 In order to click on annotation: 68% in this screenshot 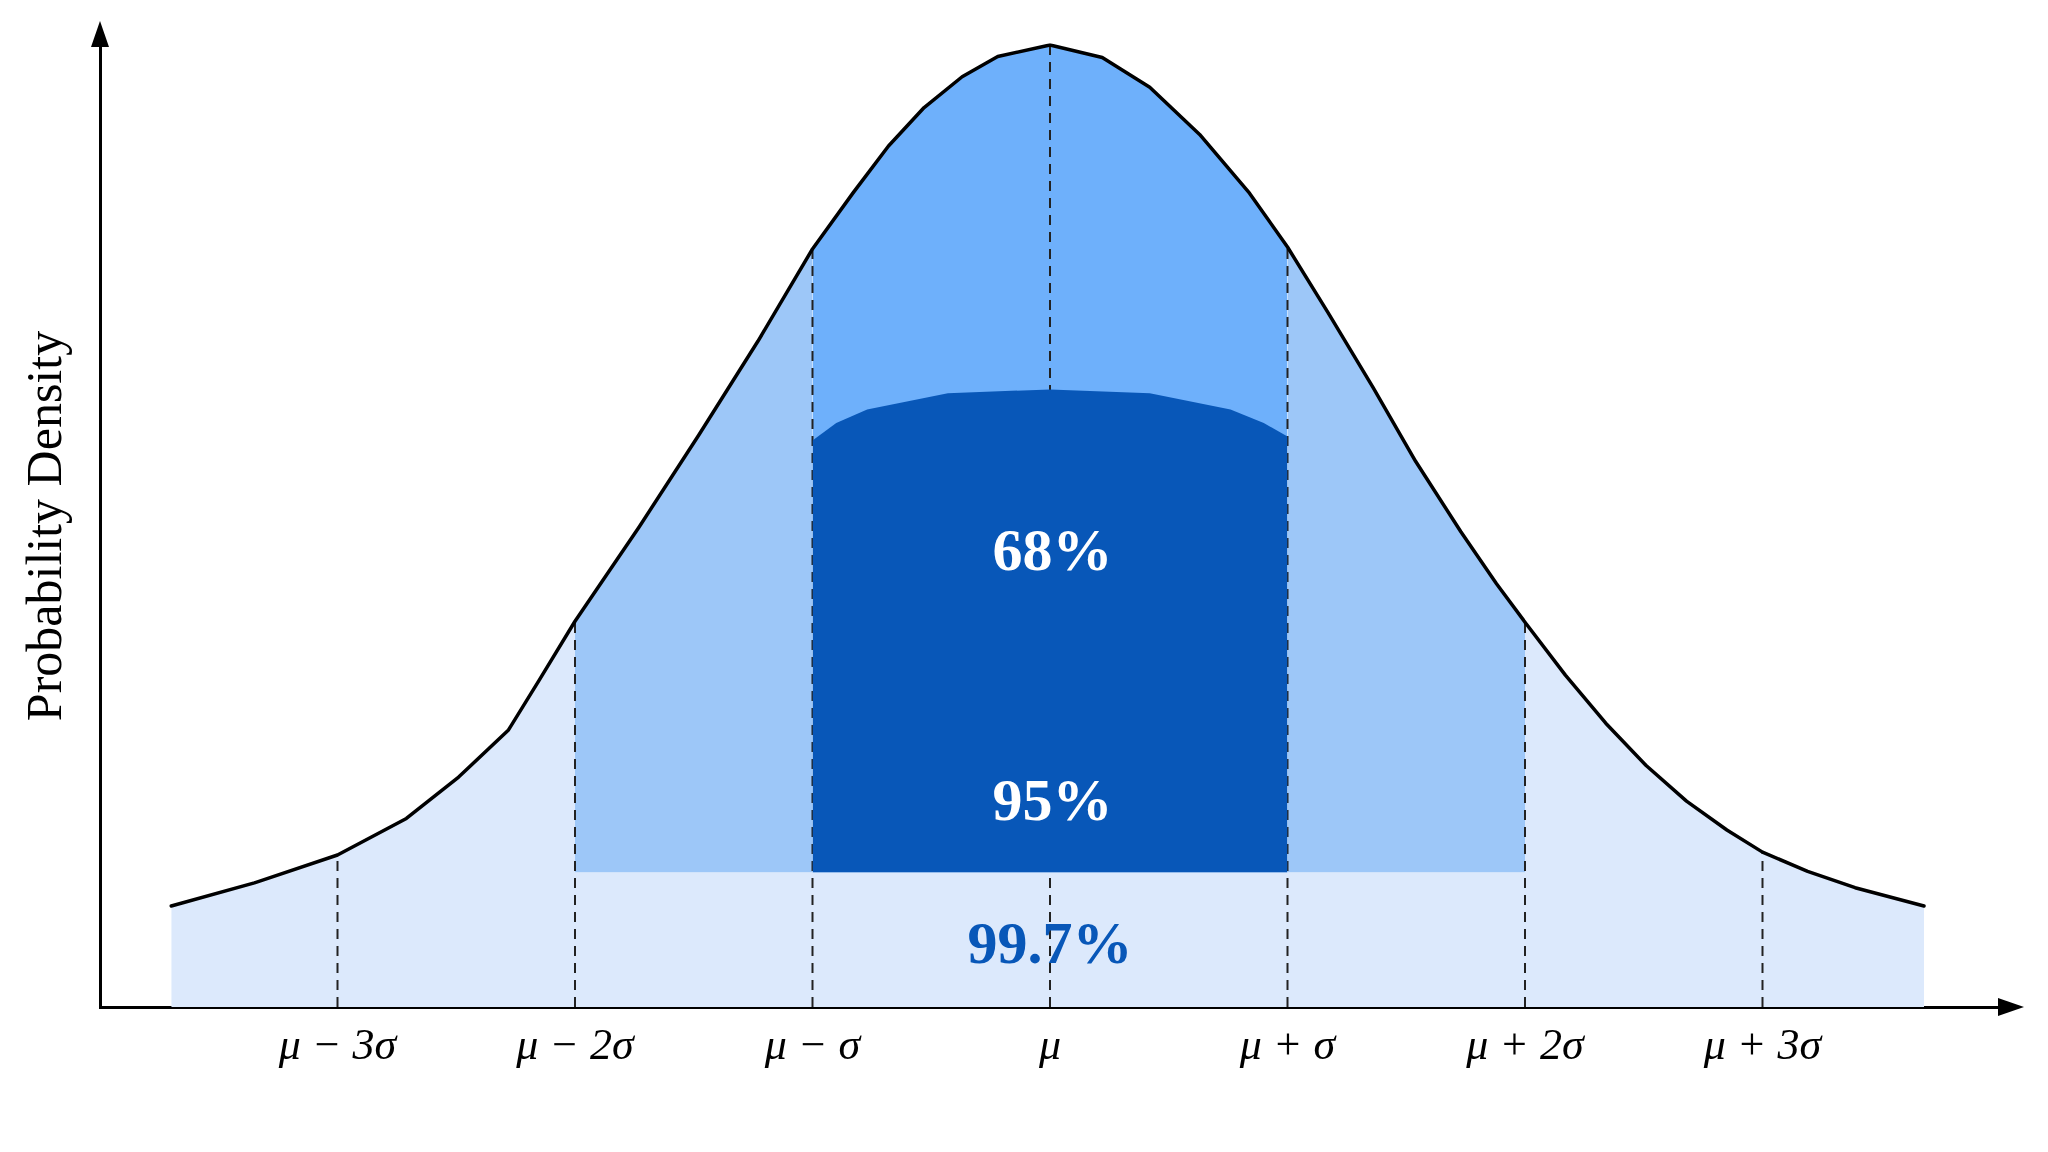, I will do `click(1052, 550)`.